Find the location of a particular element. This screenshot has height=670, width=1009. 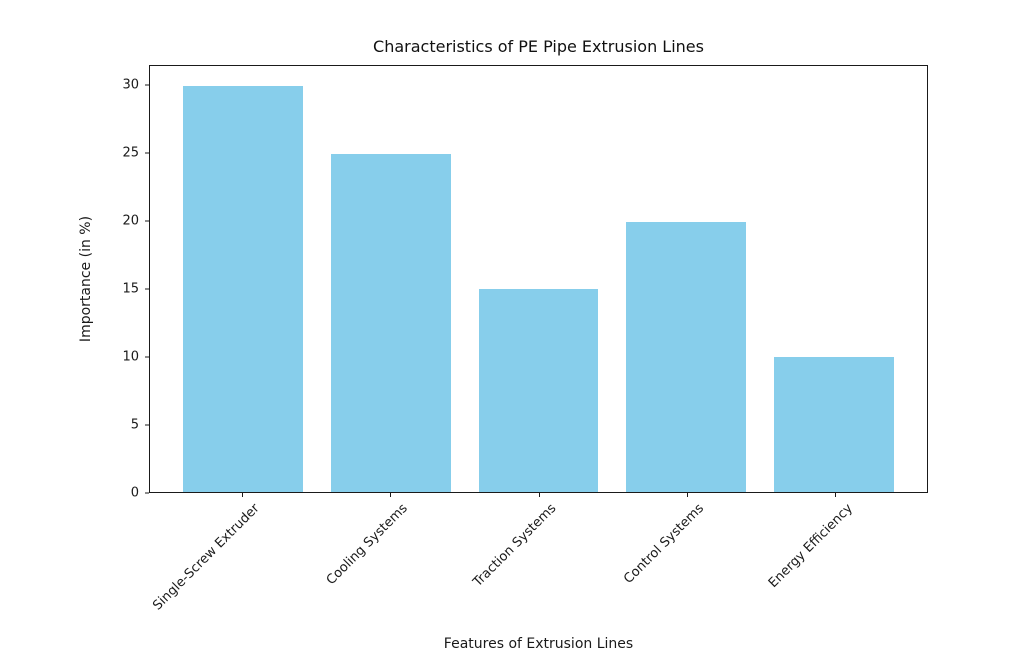

y-tick-label: 5 is located at coordinates (134, 425).